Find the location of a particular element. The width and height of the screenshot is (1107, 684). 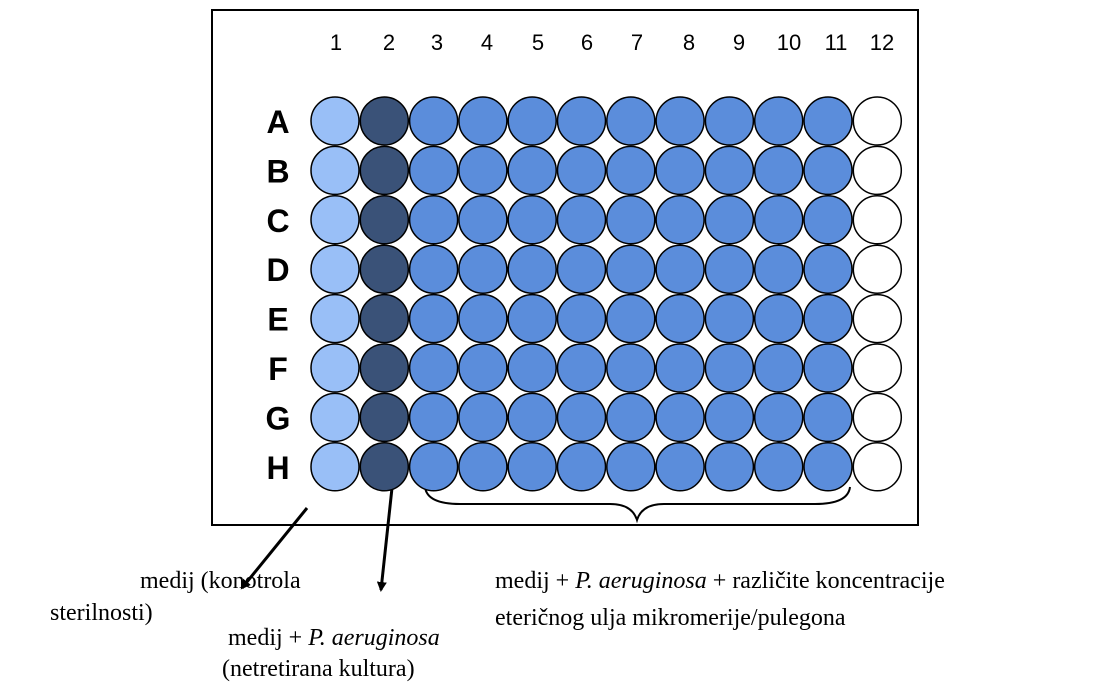

row-label: H is located at coordinates (277, 468).